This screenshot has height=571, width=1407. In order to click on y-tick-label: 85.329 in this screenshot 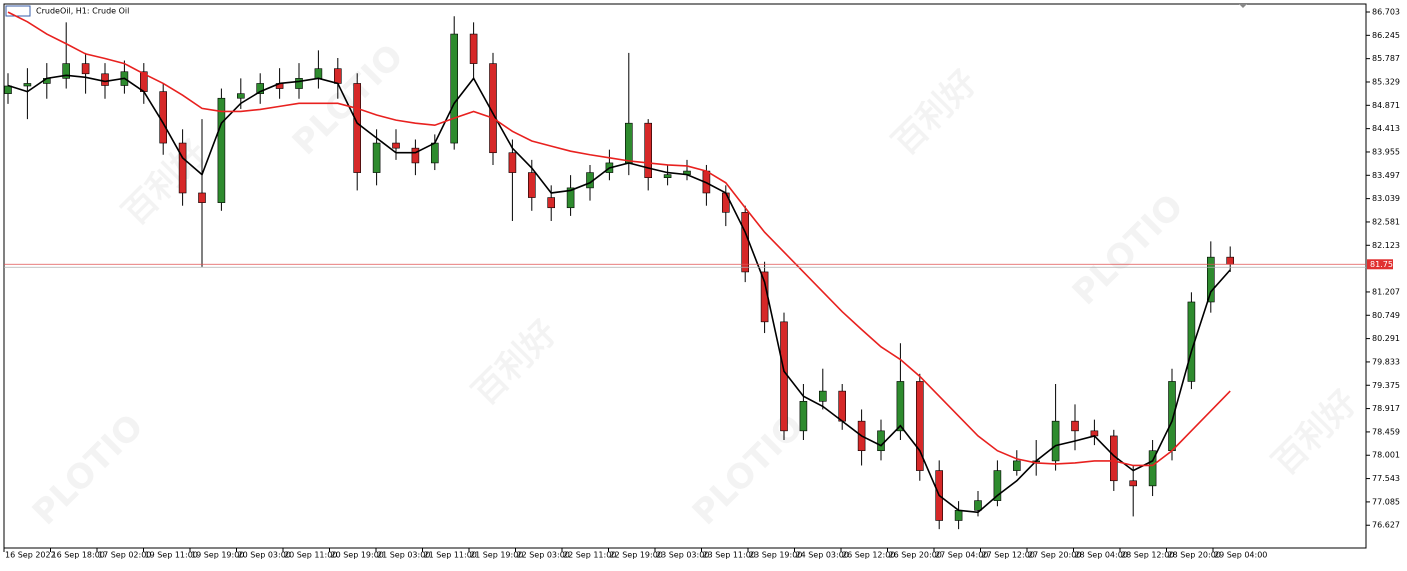, I will do `click(1386, 81)`.